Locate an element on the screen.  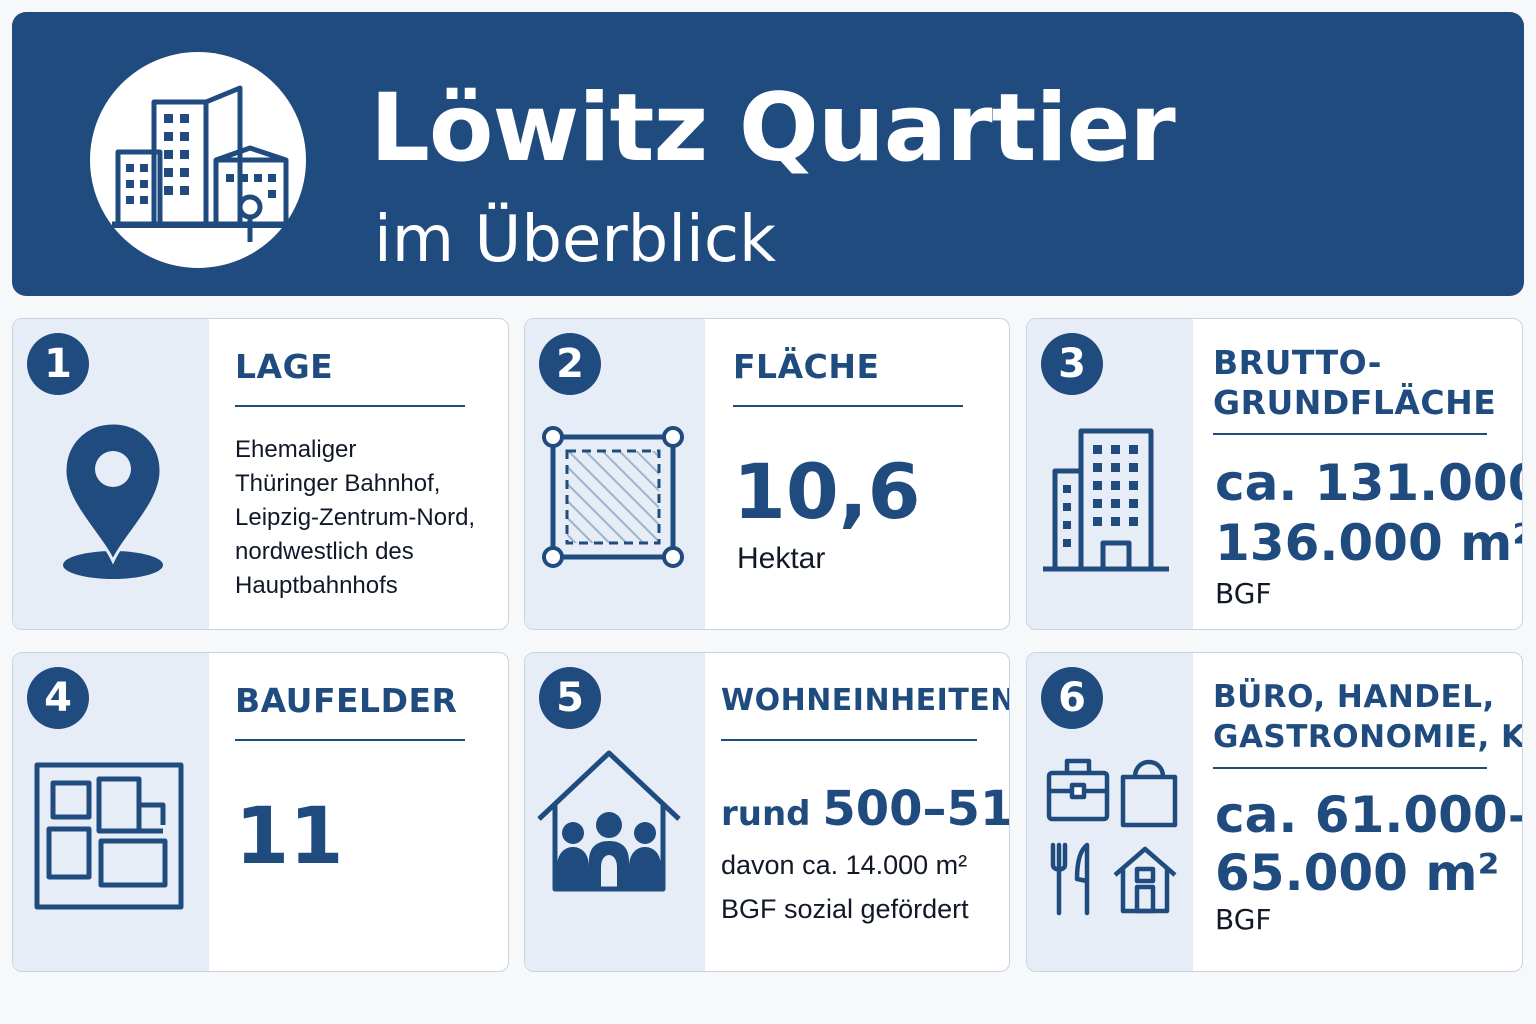
location-line-2: Thüringer Bahnhof, is located at coordinates (338, 483).